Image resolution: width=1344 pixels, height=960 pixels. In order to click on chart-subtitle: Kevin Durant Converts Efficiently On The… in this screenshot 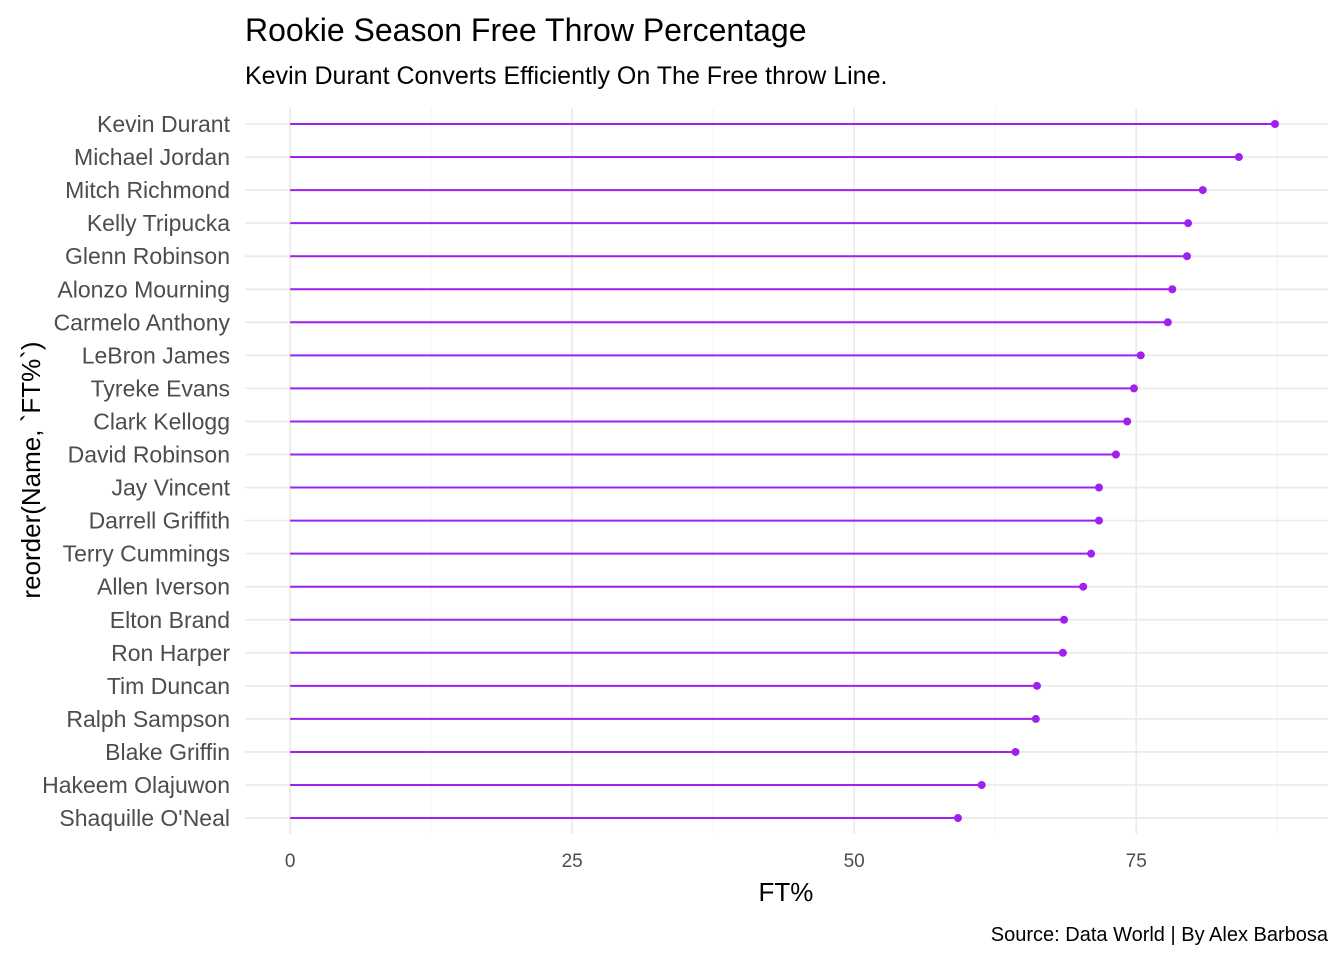, I will do `click(566, 76)`.